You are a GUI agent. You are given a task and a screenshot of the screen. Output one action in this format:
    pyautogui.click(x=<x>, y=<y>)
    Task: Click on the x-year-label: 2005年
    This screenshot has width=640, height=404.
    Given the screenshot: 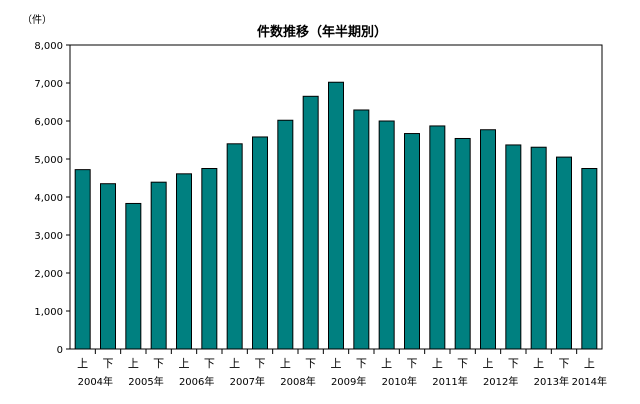 What is the action you would take?
    pyautogui.click(x=145, y=381)
    